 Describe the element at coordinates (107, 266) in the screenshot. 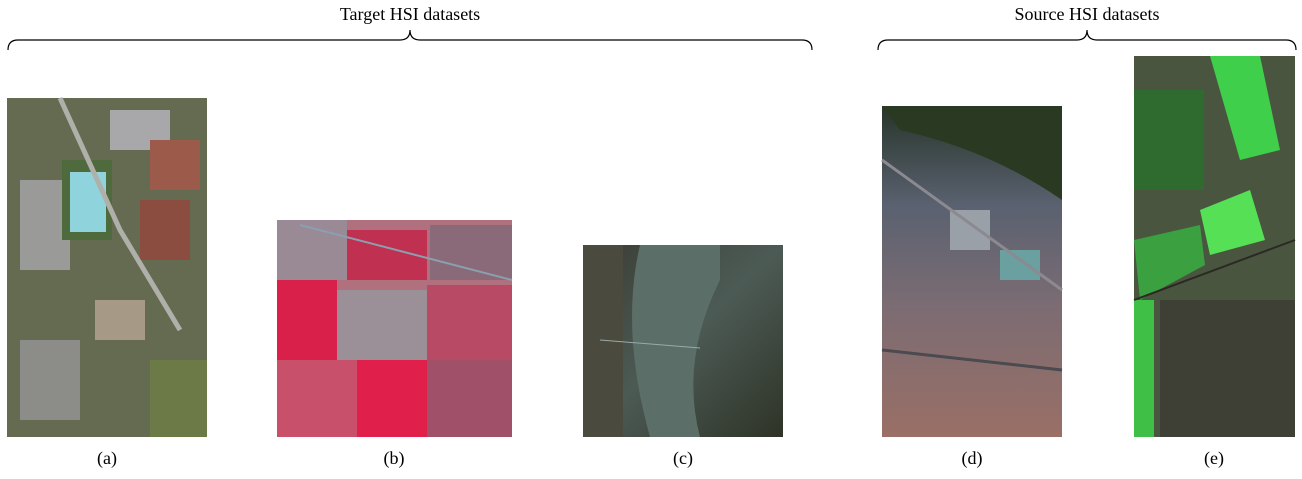

I see `image-a` at that location.